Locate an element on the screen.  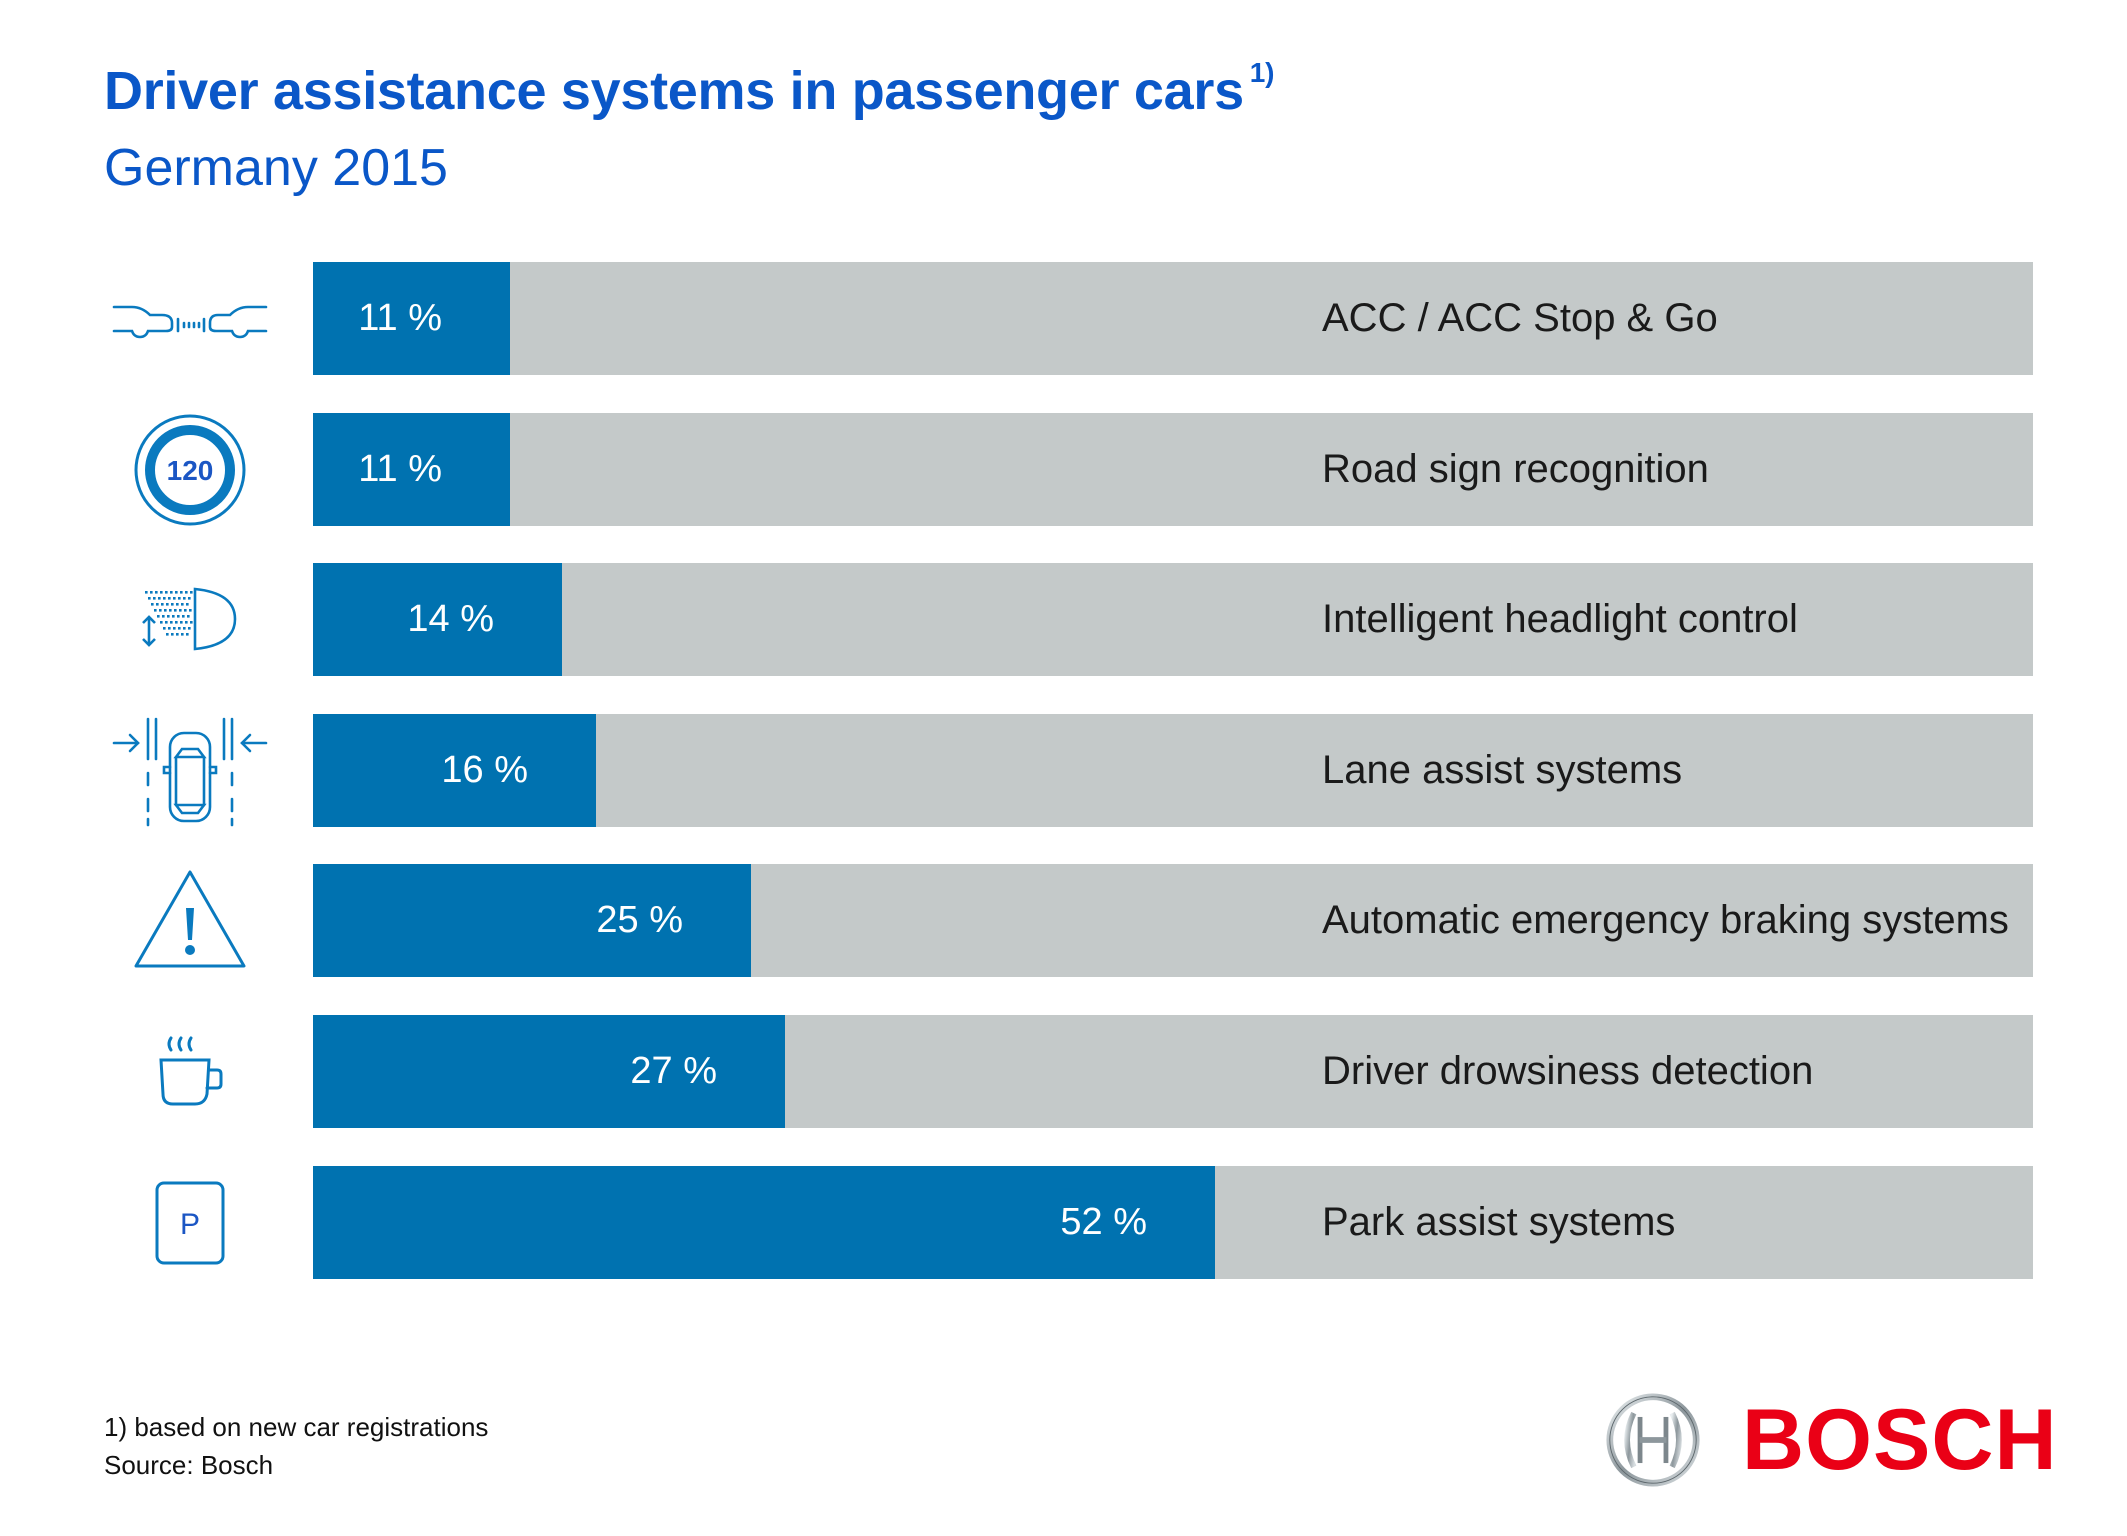
bar-row: 16 % Lane assist systems is located at coordinates (1063, 770).